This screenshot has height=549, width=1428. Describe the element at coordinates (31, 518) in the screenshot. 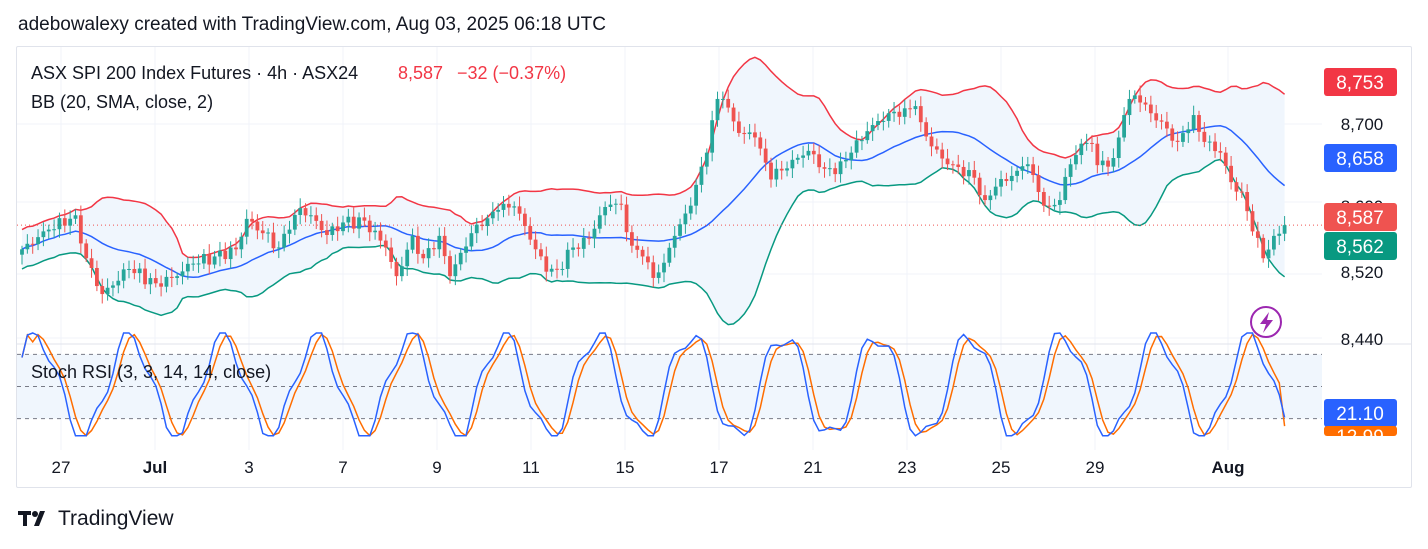

I see `tradingview-logo-icon` at that location.